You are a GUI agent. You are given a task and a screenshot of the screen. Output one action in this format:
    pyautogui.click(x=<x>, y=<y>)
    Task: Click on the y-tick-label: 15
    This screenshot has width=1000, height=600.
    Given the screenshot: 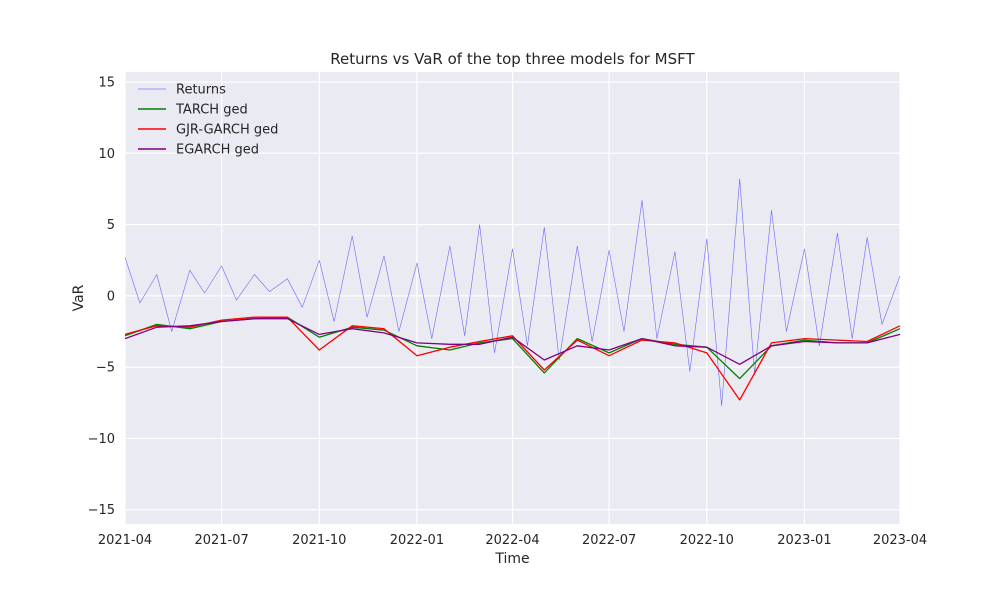 What is the action you would take?
    pyautogui.click(x=106, y=82)
    